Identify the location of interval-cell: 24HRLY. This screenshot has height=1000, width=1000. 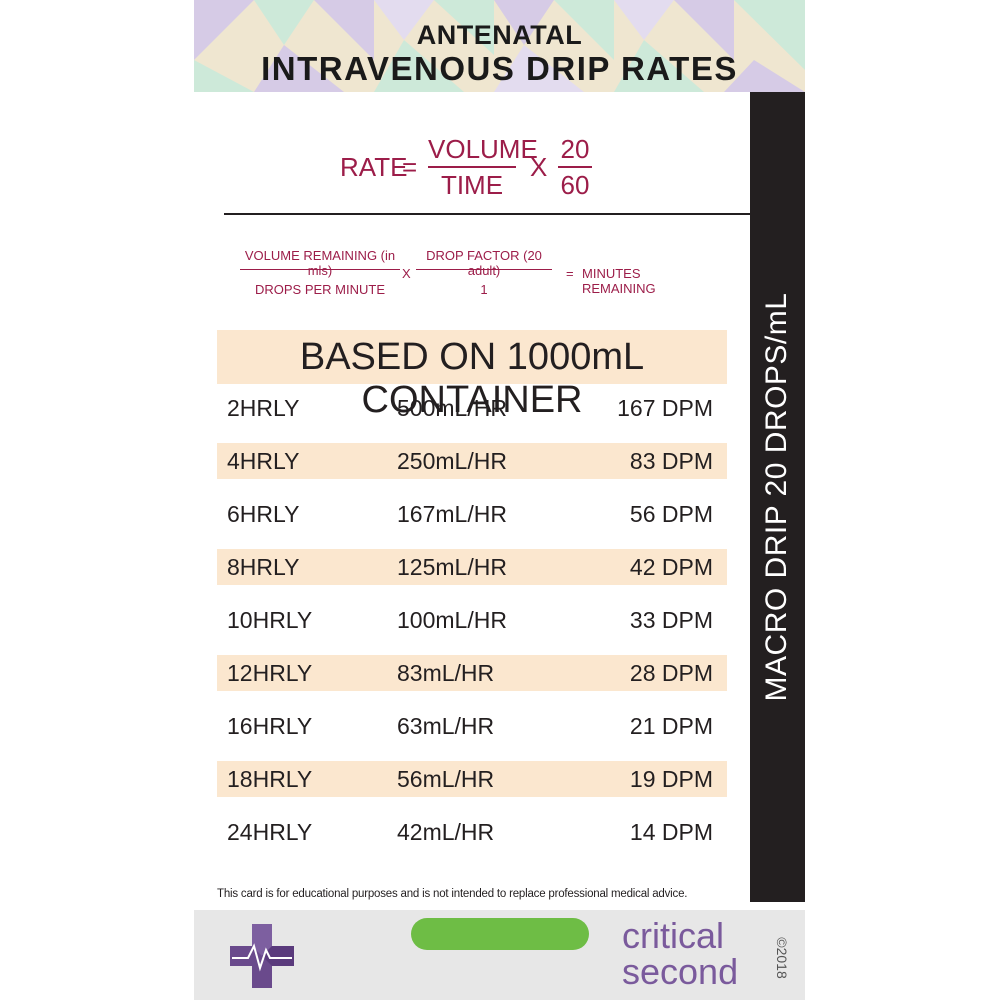
(270, 832).